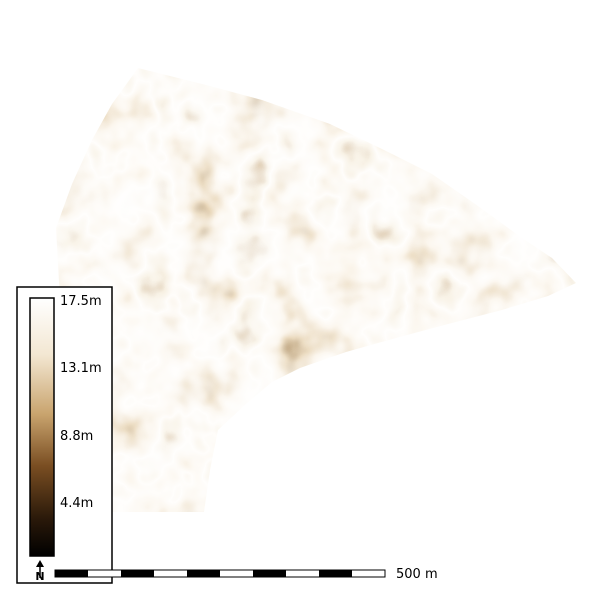 The height and width of the screenshot is (600, 600). Describe the element at coordinates (39, 576) in the screenshot. I see `north-label: N` at that location.